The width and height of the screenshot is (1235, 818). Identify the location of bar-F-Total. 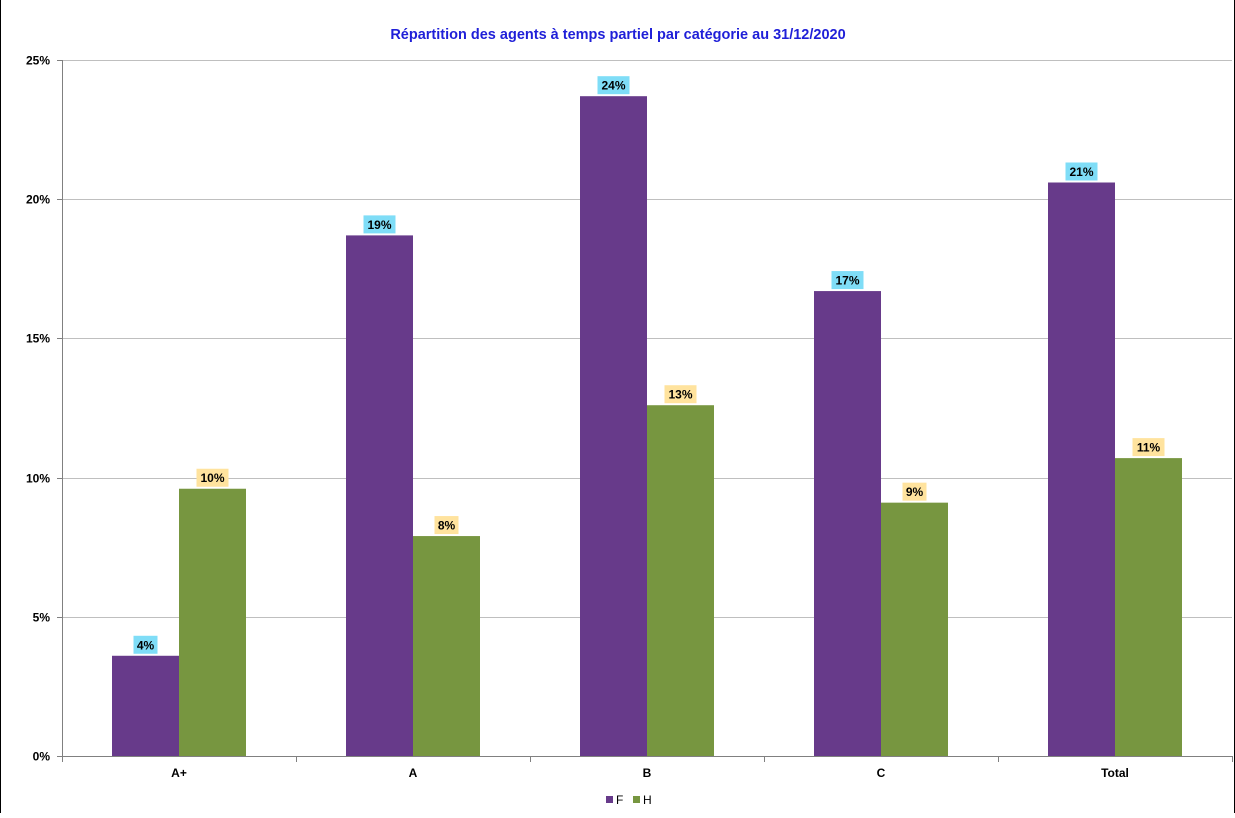
(1081, 469).